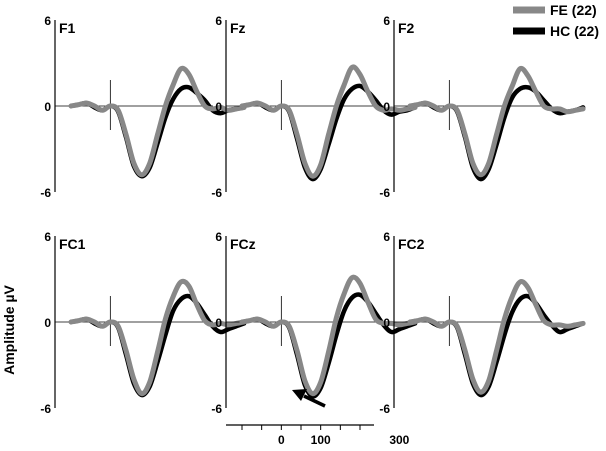  I want to click on panel-f1: 6 0 -6 F1, so click(143, 107).